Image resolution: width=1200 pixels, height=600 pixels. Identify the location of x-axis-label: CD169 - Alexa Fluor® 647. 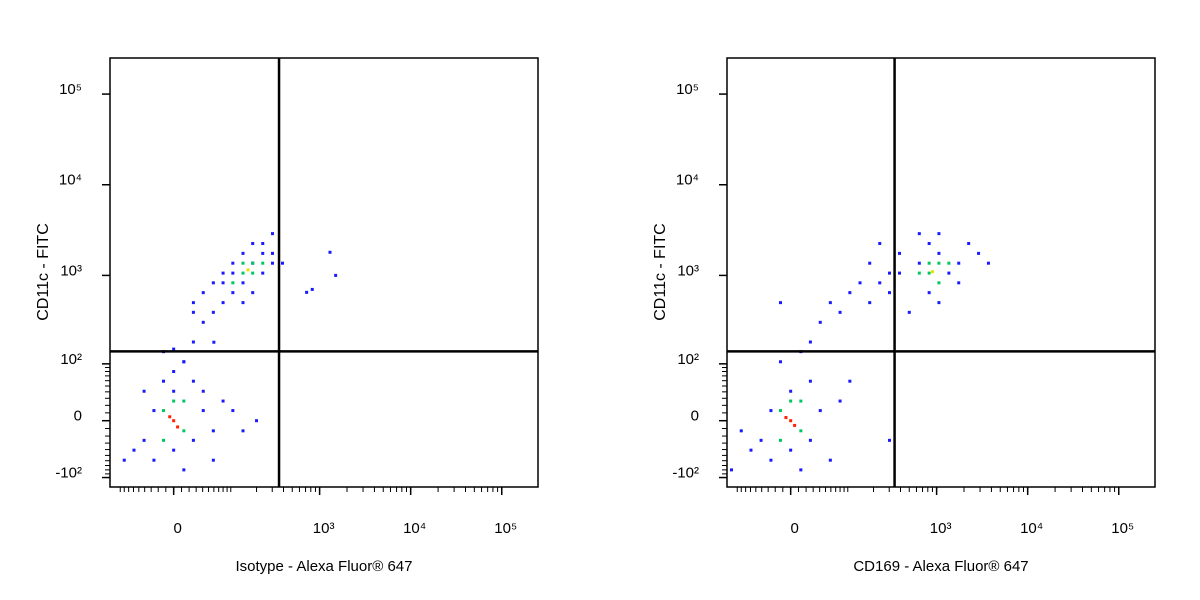
(940, 566).